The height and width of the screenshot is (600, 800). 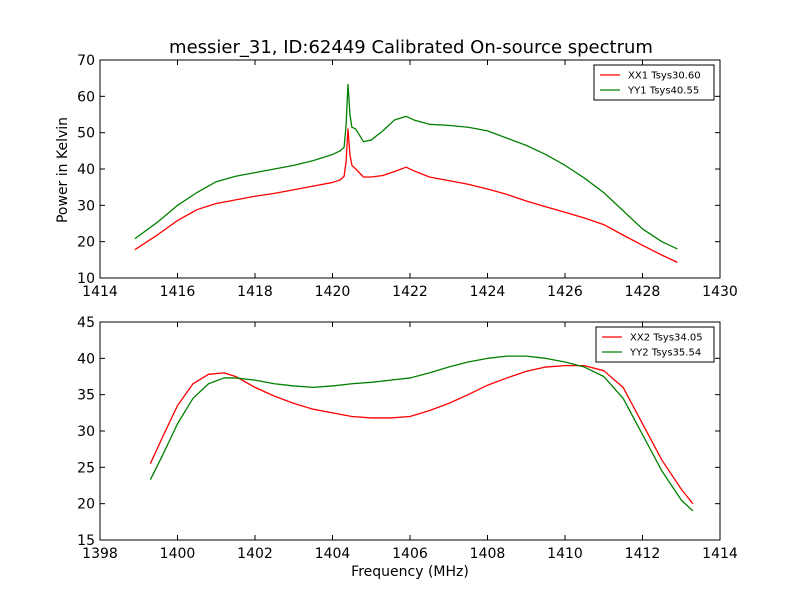 What do you see at coordinates (663, 91) in the screenshot?
I see `legend-label: YY1 Tsys40.55` at bounding box center [663, 91].